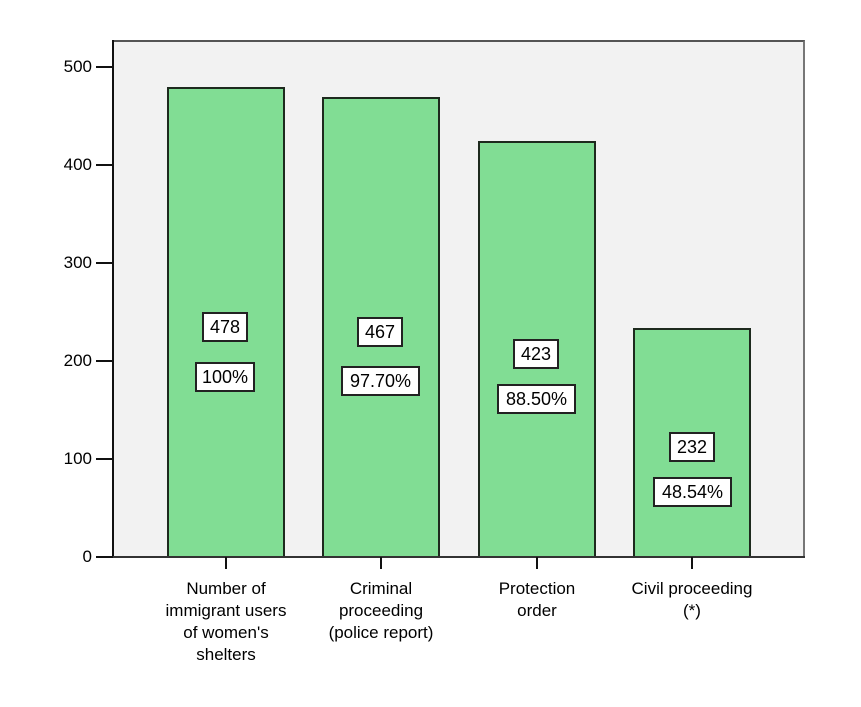 This screenshot has height=707, width=861. Describe the element at coordinates (77, 360) in the screenshot. I see `y-tick-label: 200` at that location.